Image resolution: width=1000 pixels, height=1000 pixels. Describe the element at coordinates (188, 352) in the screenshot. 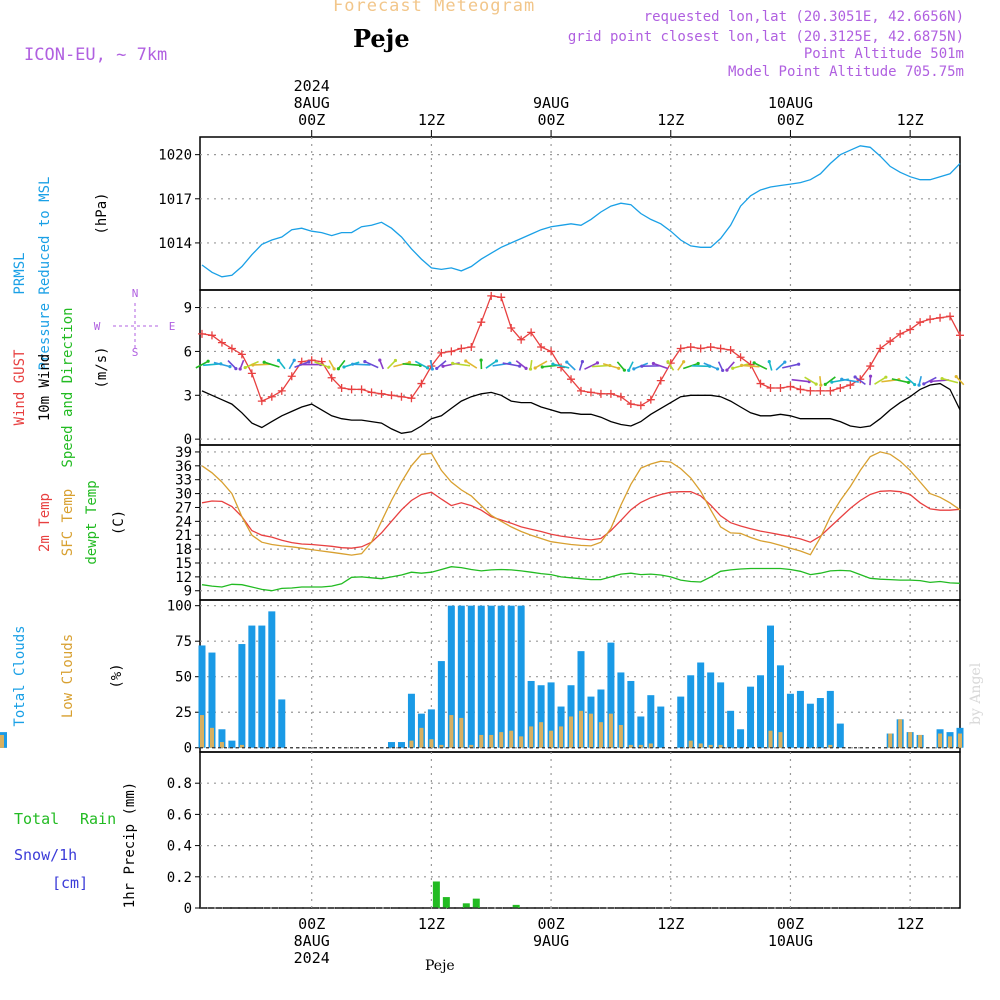

I see `y-tick-label: 6` at that location.